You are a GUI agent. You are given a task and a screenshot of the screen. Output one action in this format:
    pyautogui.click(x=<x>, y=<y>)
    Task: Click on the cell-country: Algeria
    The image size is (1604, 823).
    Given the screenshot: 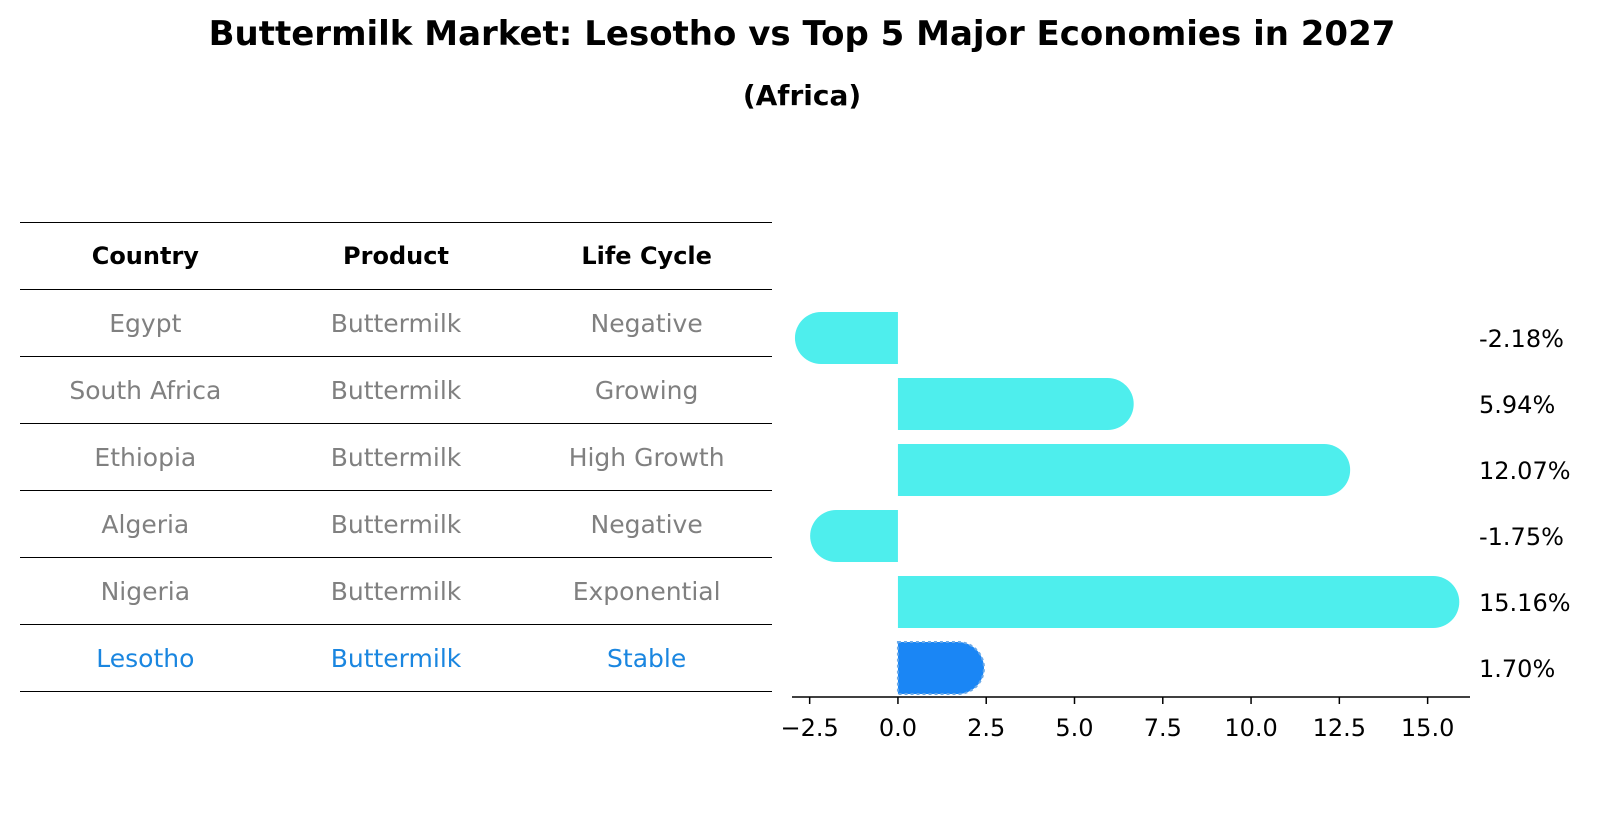 What is the action you would take?
    pyautogui.click(x=145, y=524)
    